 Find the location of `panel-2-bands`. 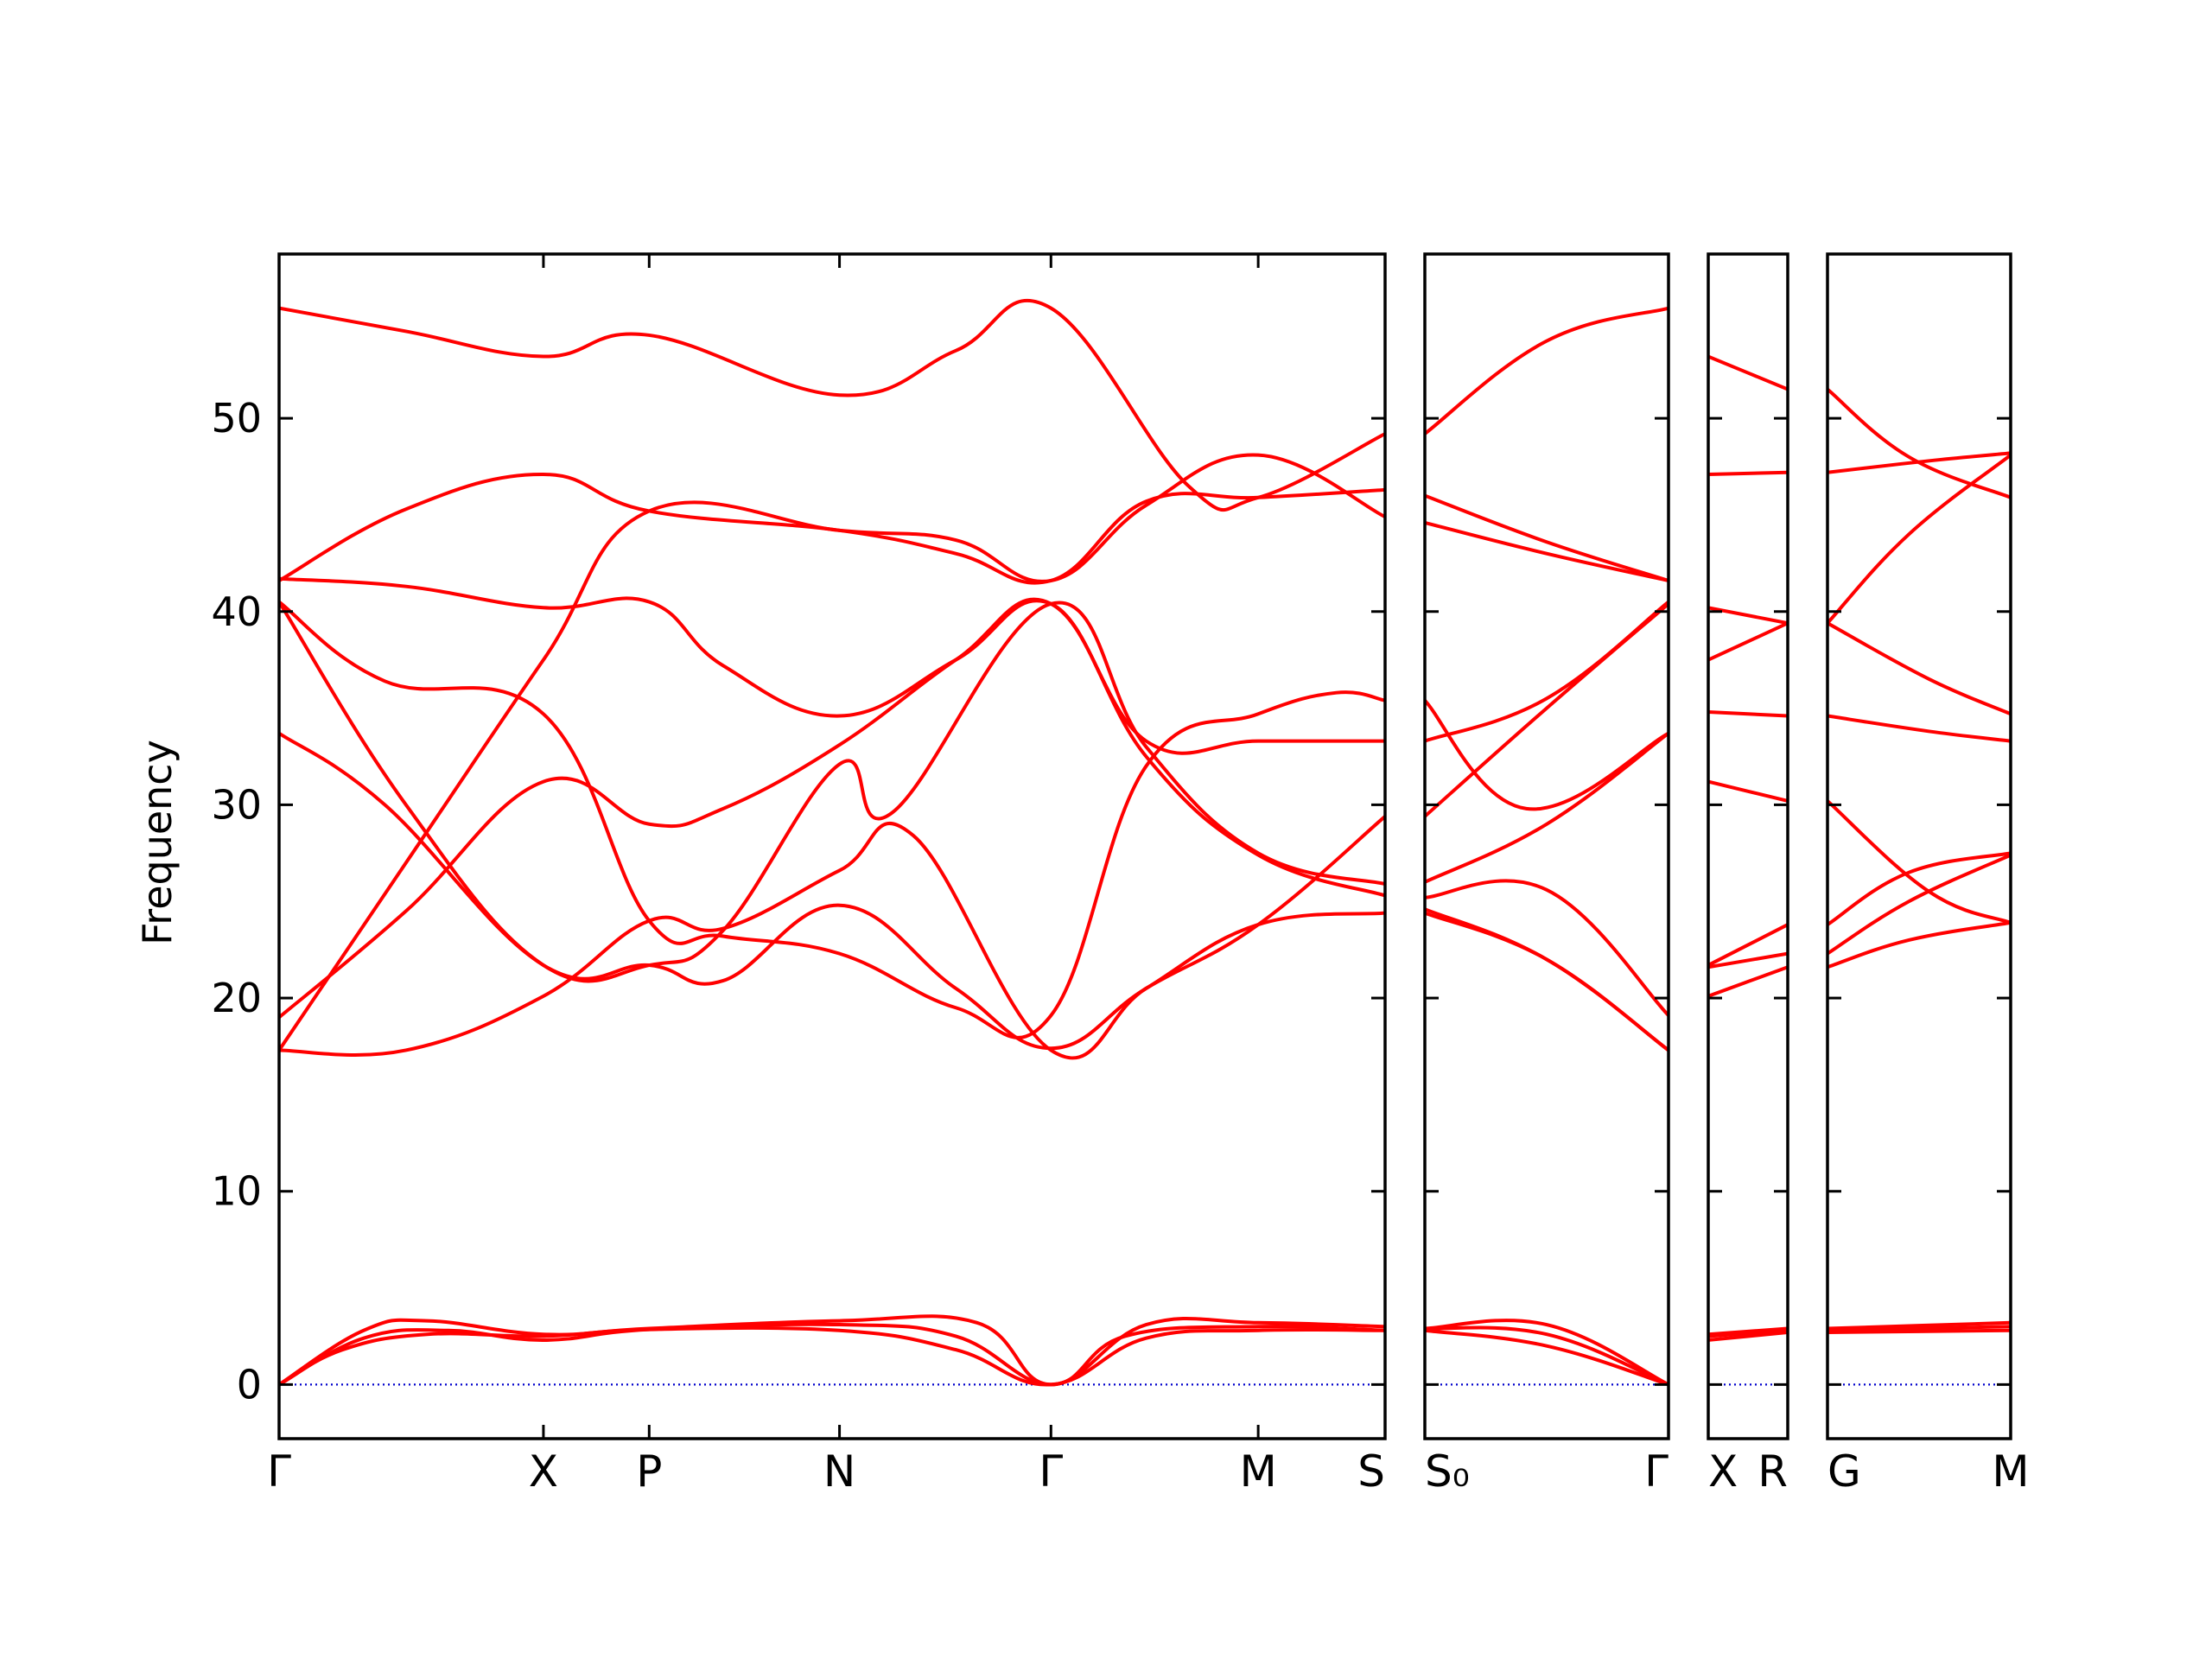

panel-2-bands is located at coordinates (1547, 846).